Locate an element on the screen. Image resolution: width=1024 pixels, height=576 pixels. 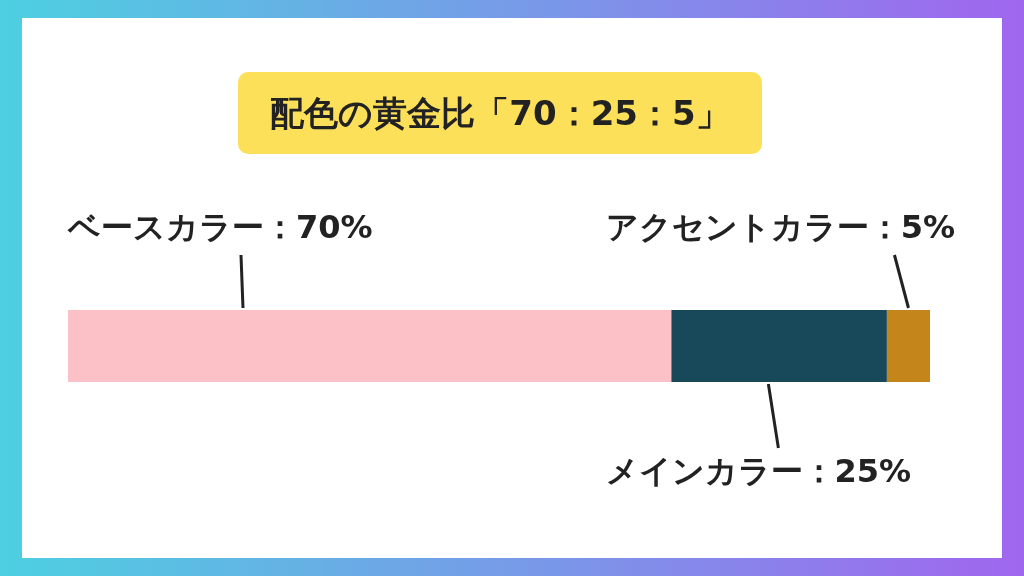
text: アクセントカラー is located at coordinates (737, 227).